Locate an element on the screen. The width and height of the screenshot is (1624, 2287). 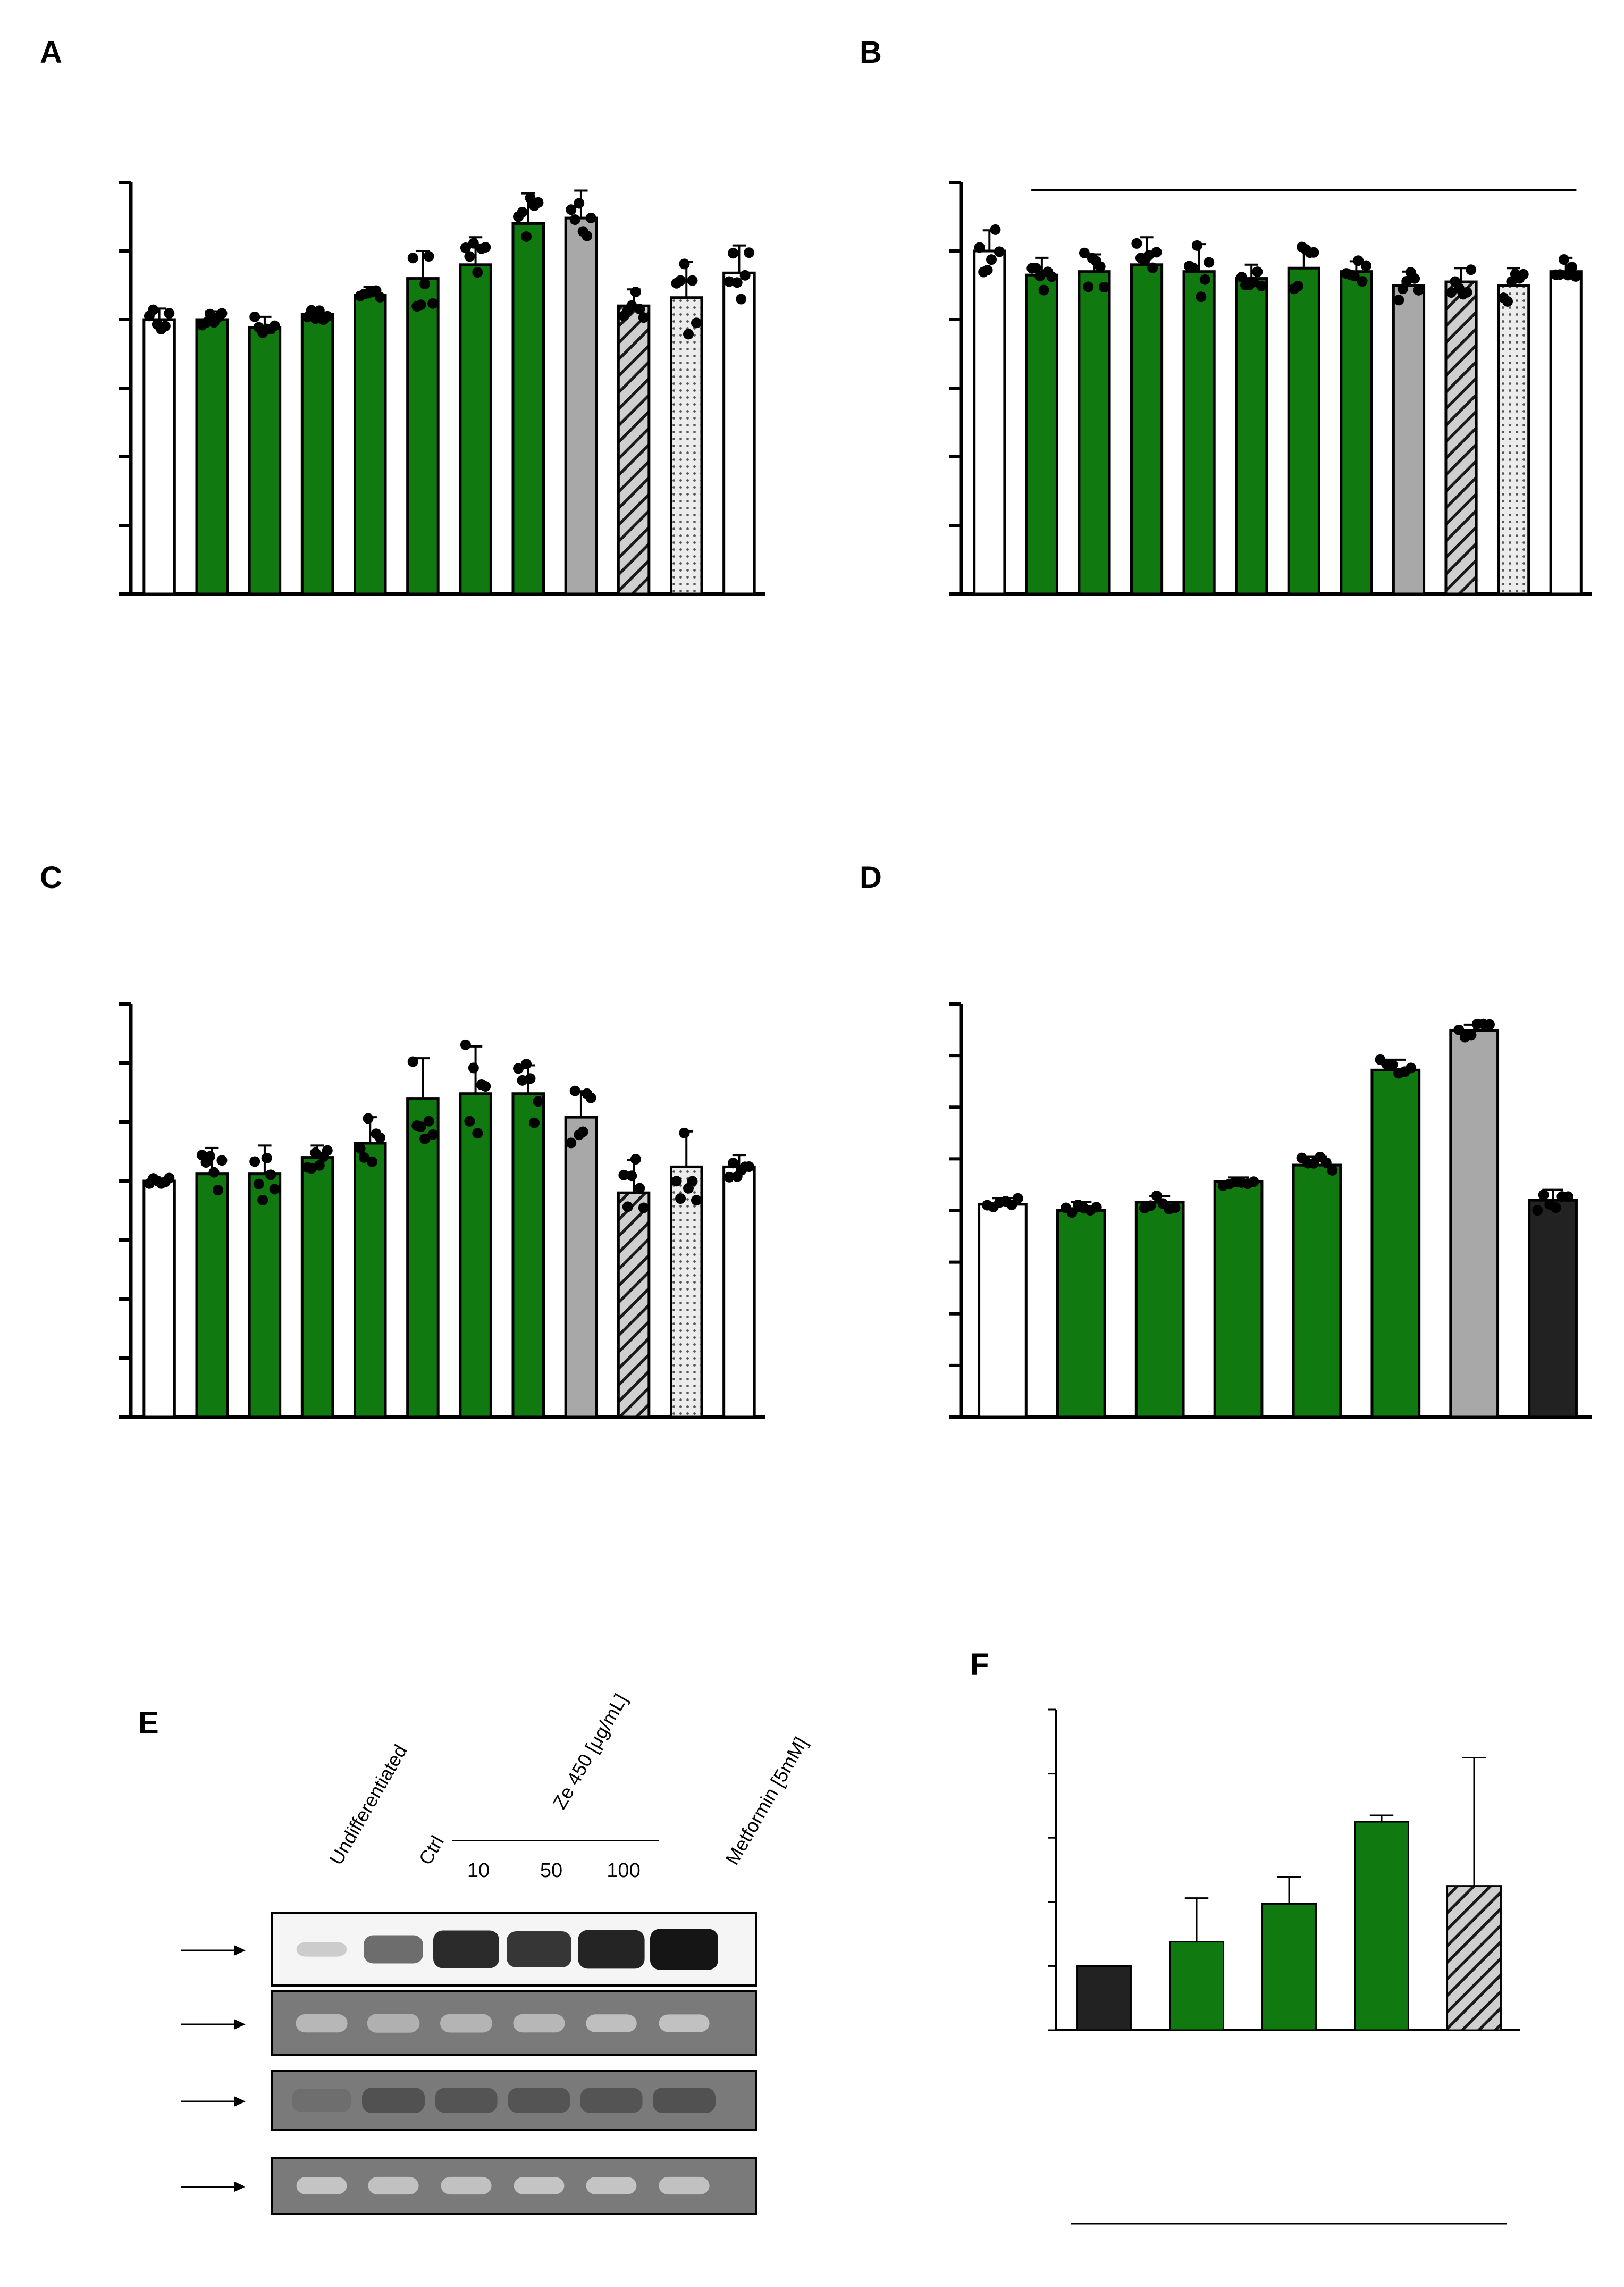
panel-letter-a: A is located at coordinates (51, 53).